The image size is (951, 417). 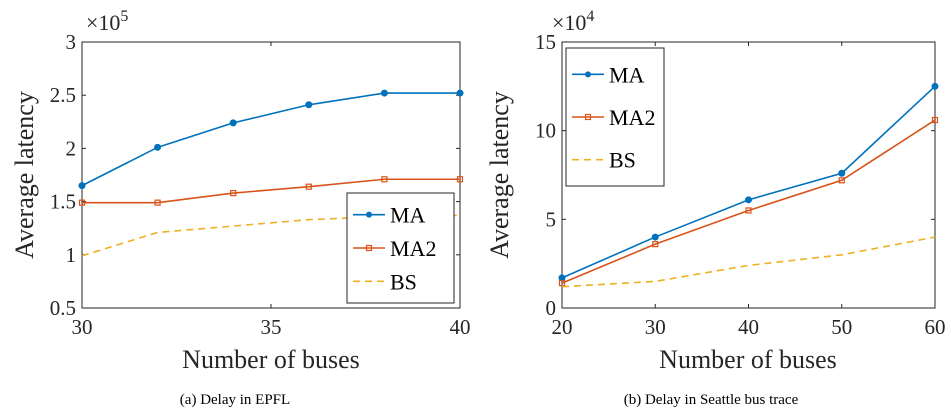 What do you see at coordinates (63, 95) in the screenshot?
I see `y-tick-label: 2.5` at bounding box center [63, 95].